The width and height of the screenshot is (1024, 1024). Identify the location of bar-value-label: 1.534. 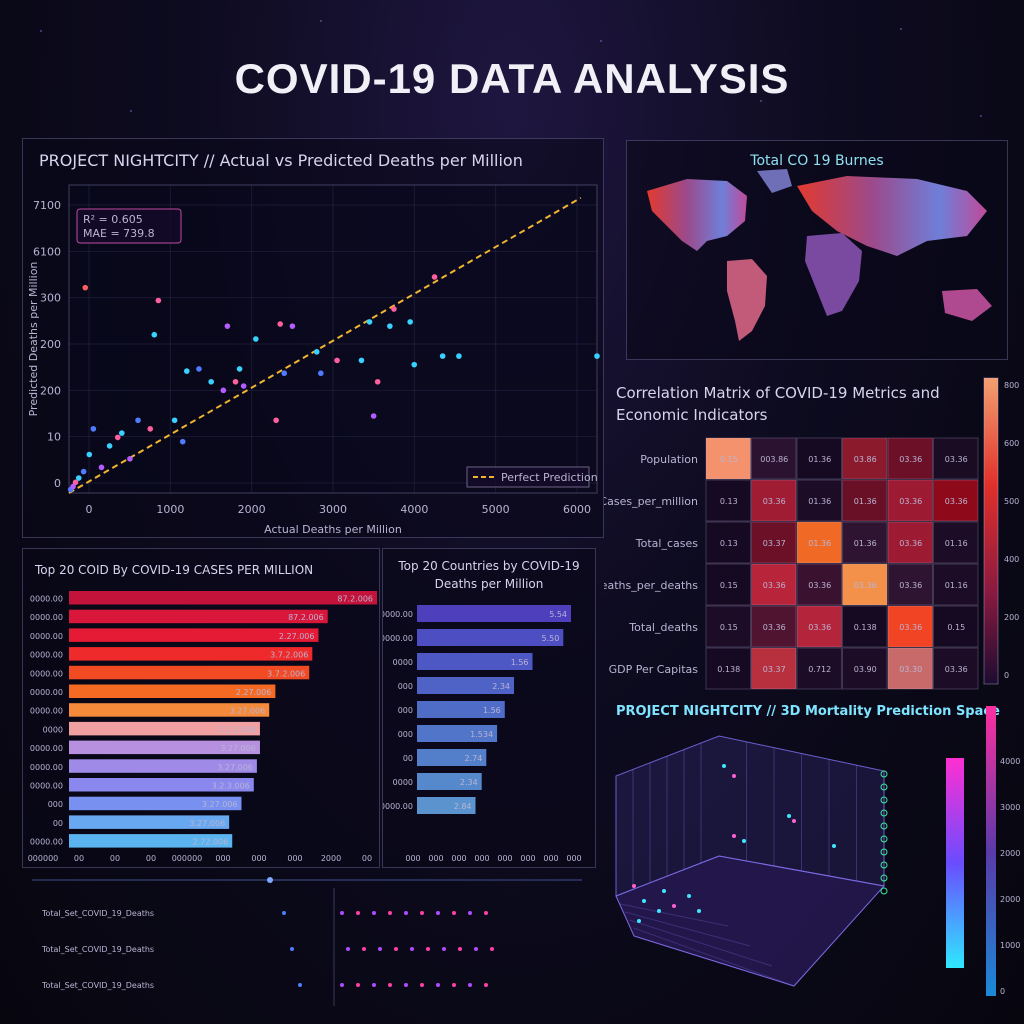
(481, 734).